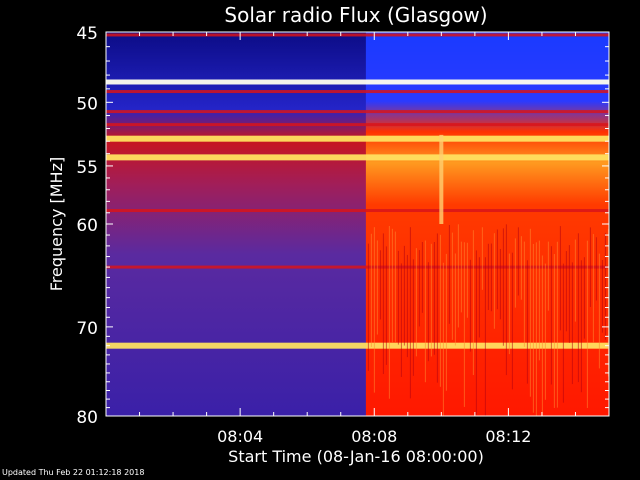 This screenshot has height=480, width=640. I want to click on x-tick-label: 08:04, so click(240, 436).